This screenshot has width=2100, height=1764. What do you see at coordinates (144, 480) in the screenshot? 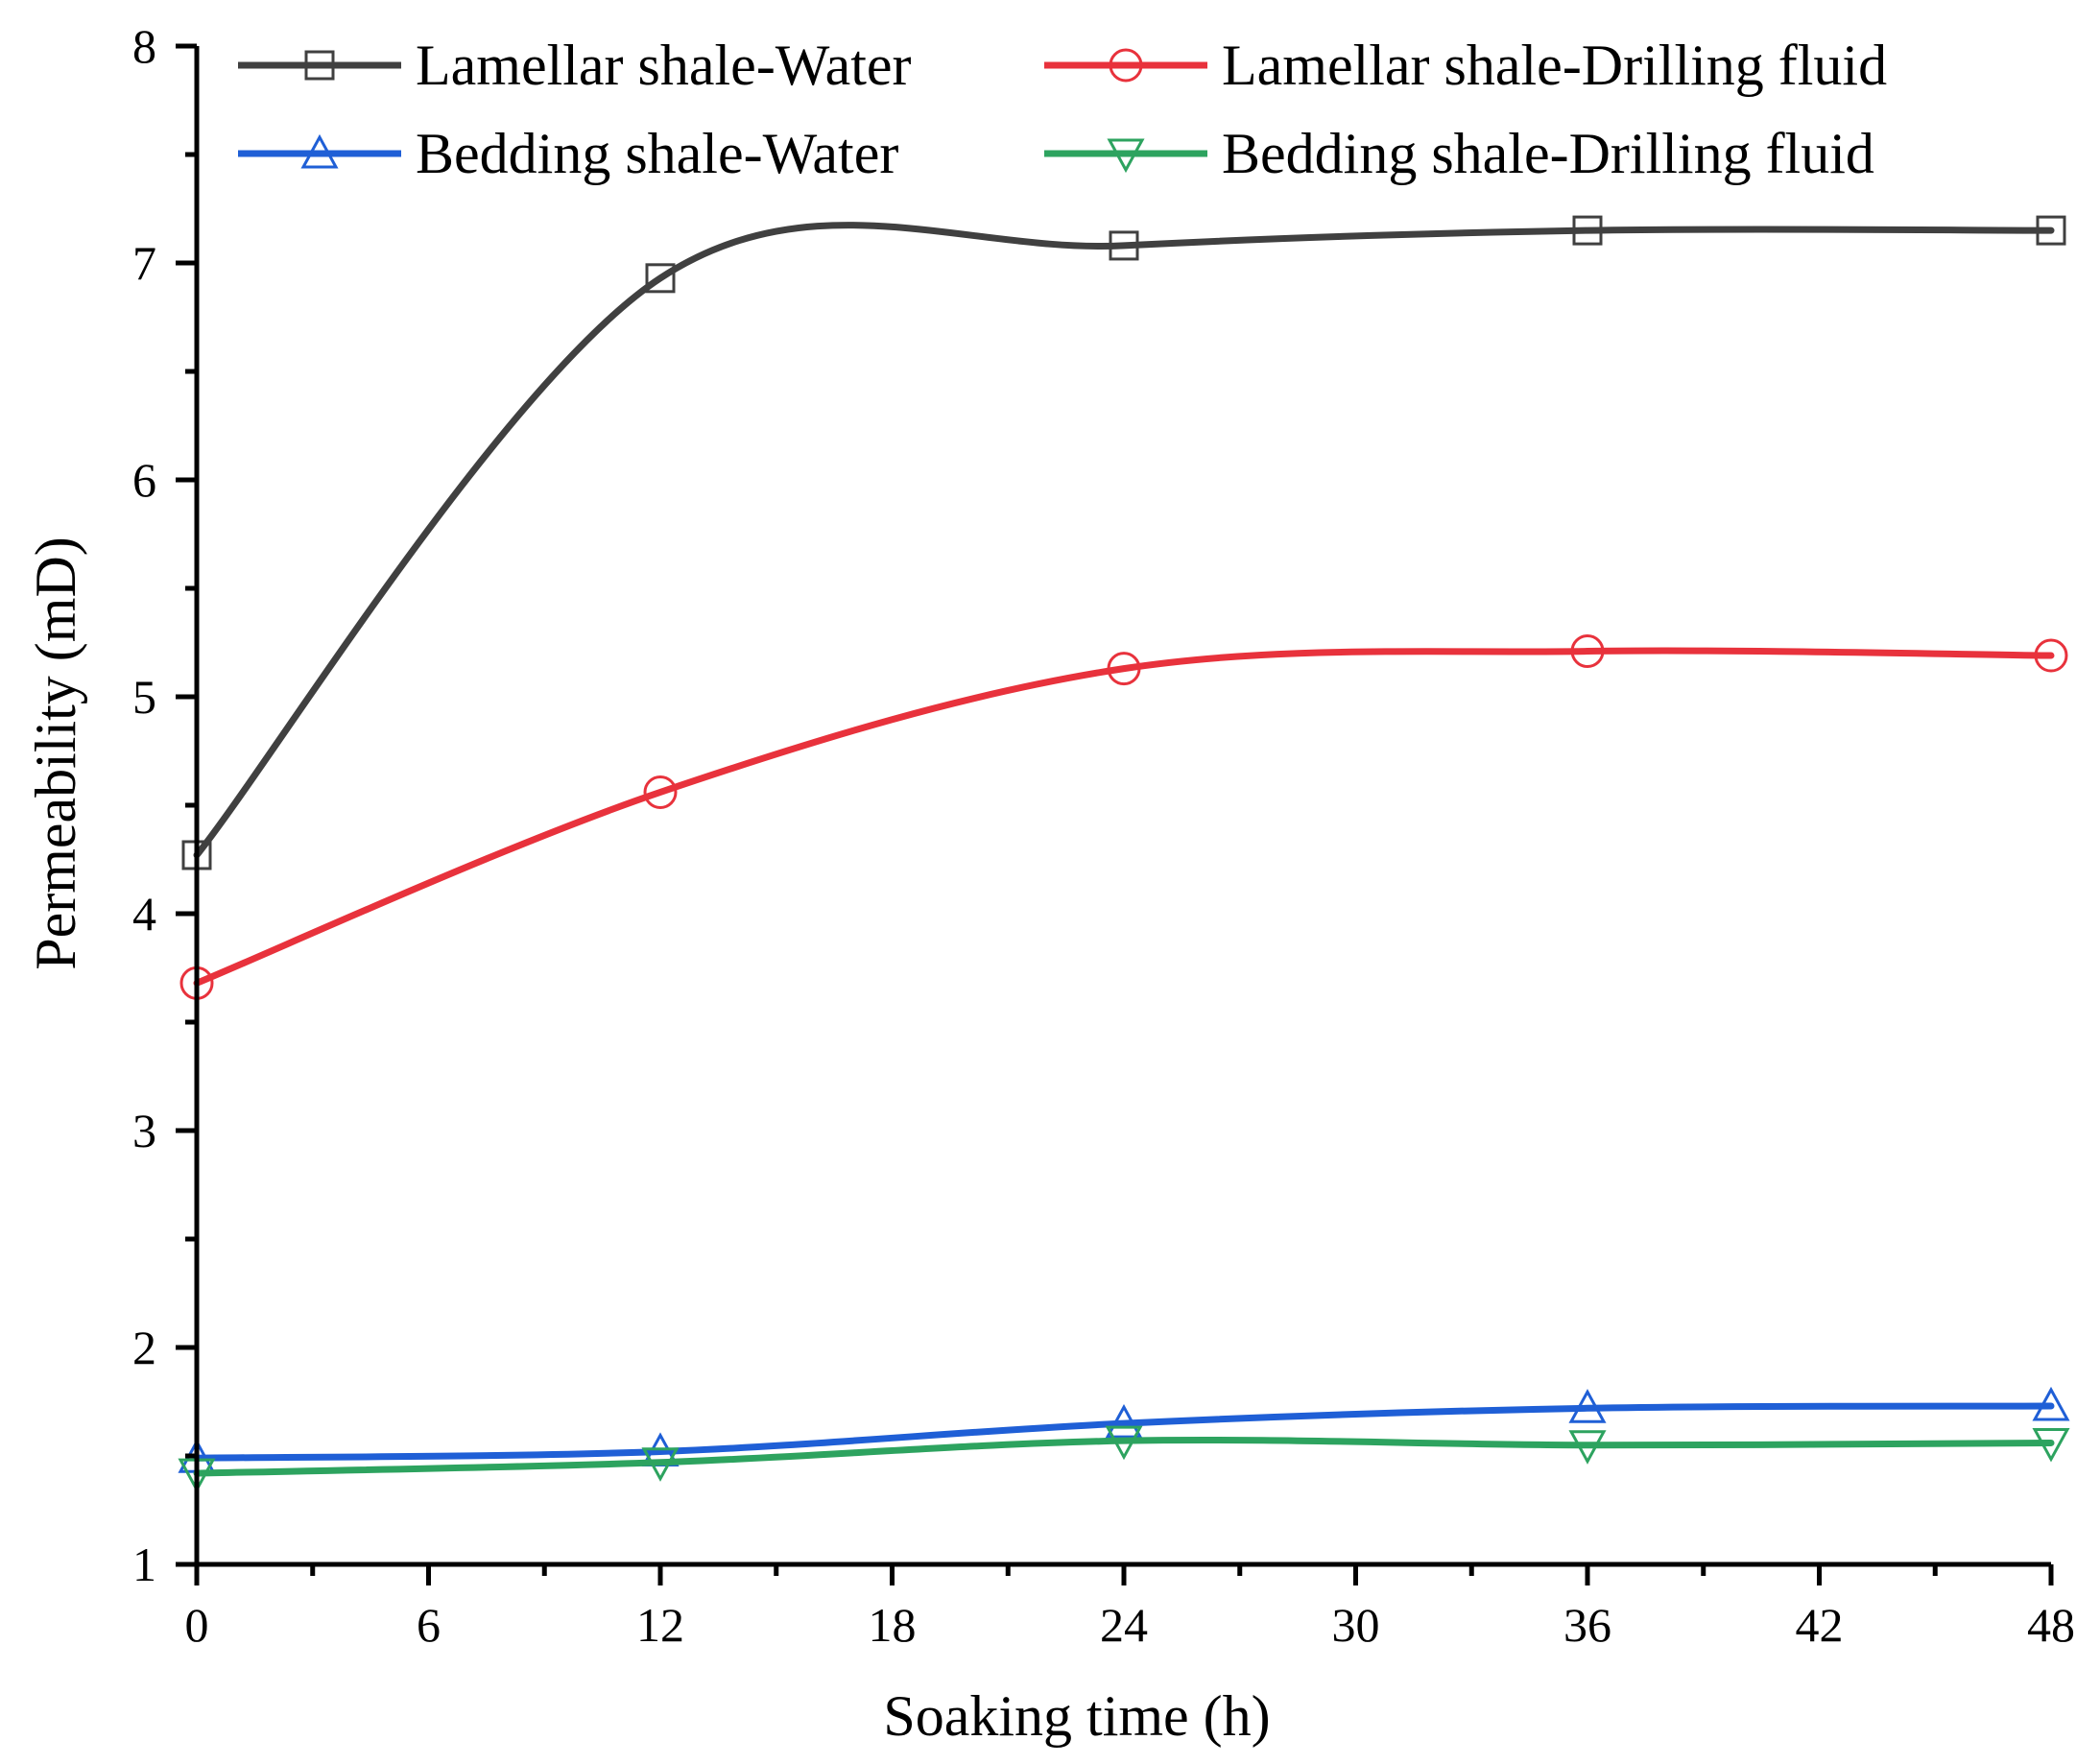
I see `y-tick-label: 6` at bounding box center [144, 480].